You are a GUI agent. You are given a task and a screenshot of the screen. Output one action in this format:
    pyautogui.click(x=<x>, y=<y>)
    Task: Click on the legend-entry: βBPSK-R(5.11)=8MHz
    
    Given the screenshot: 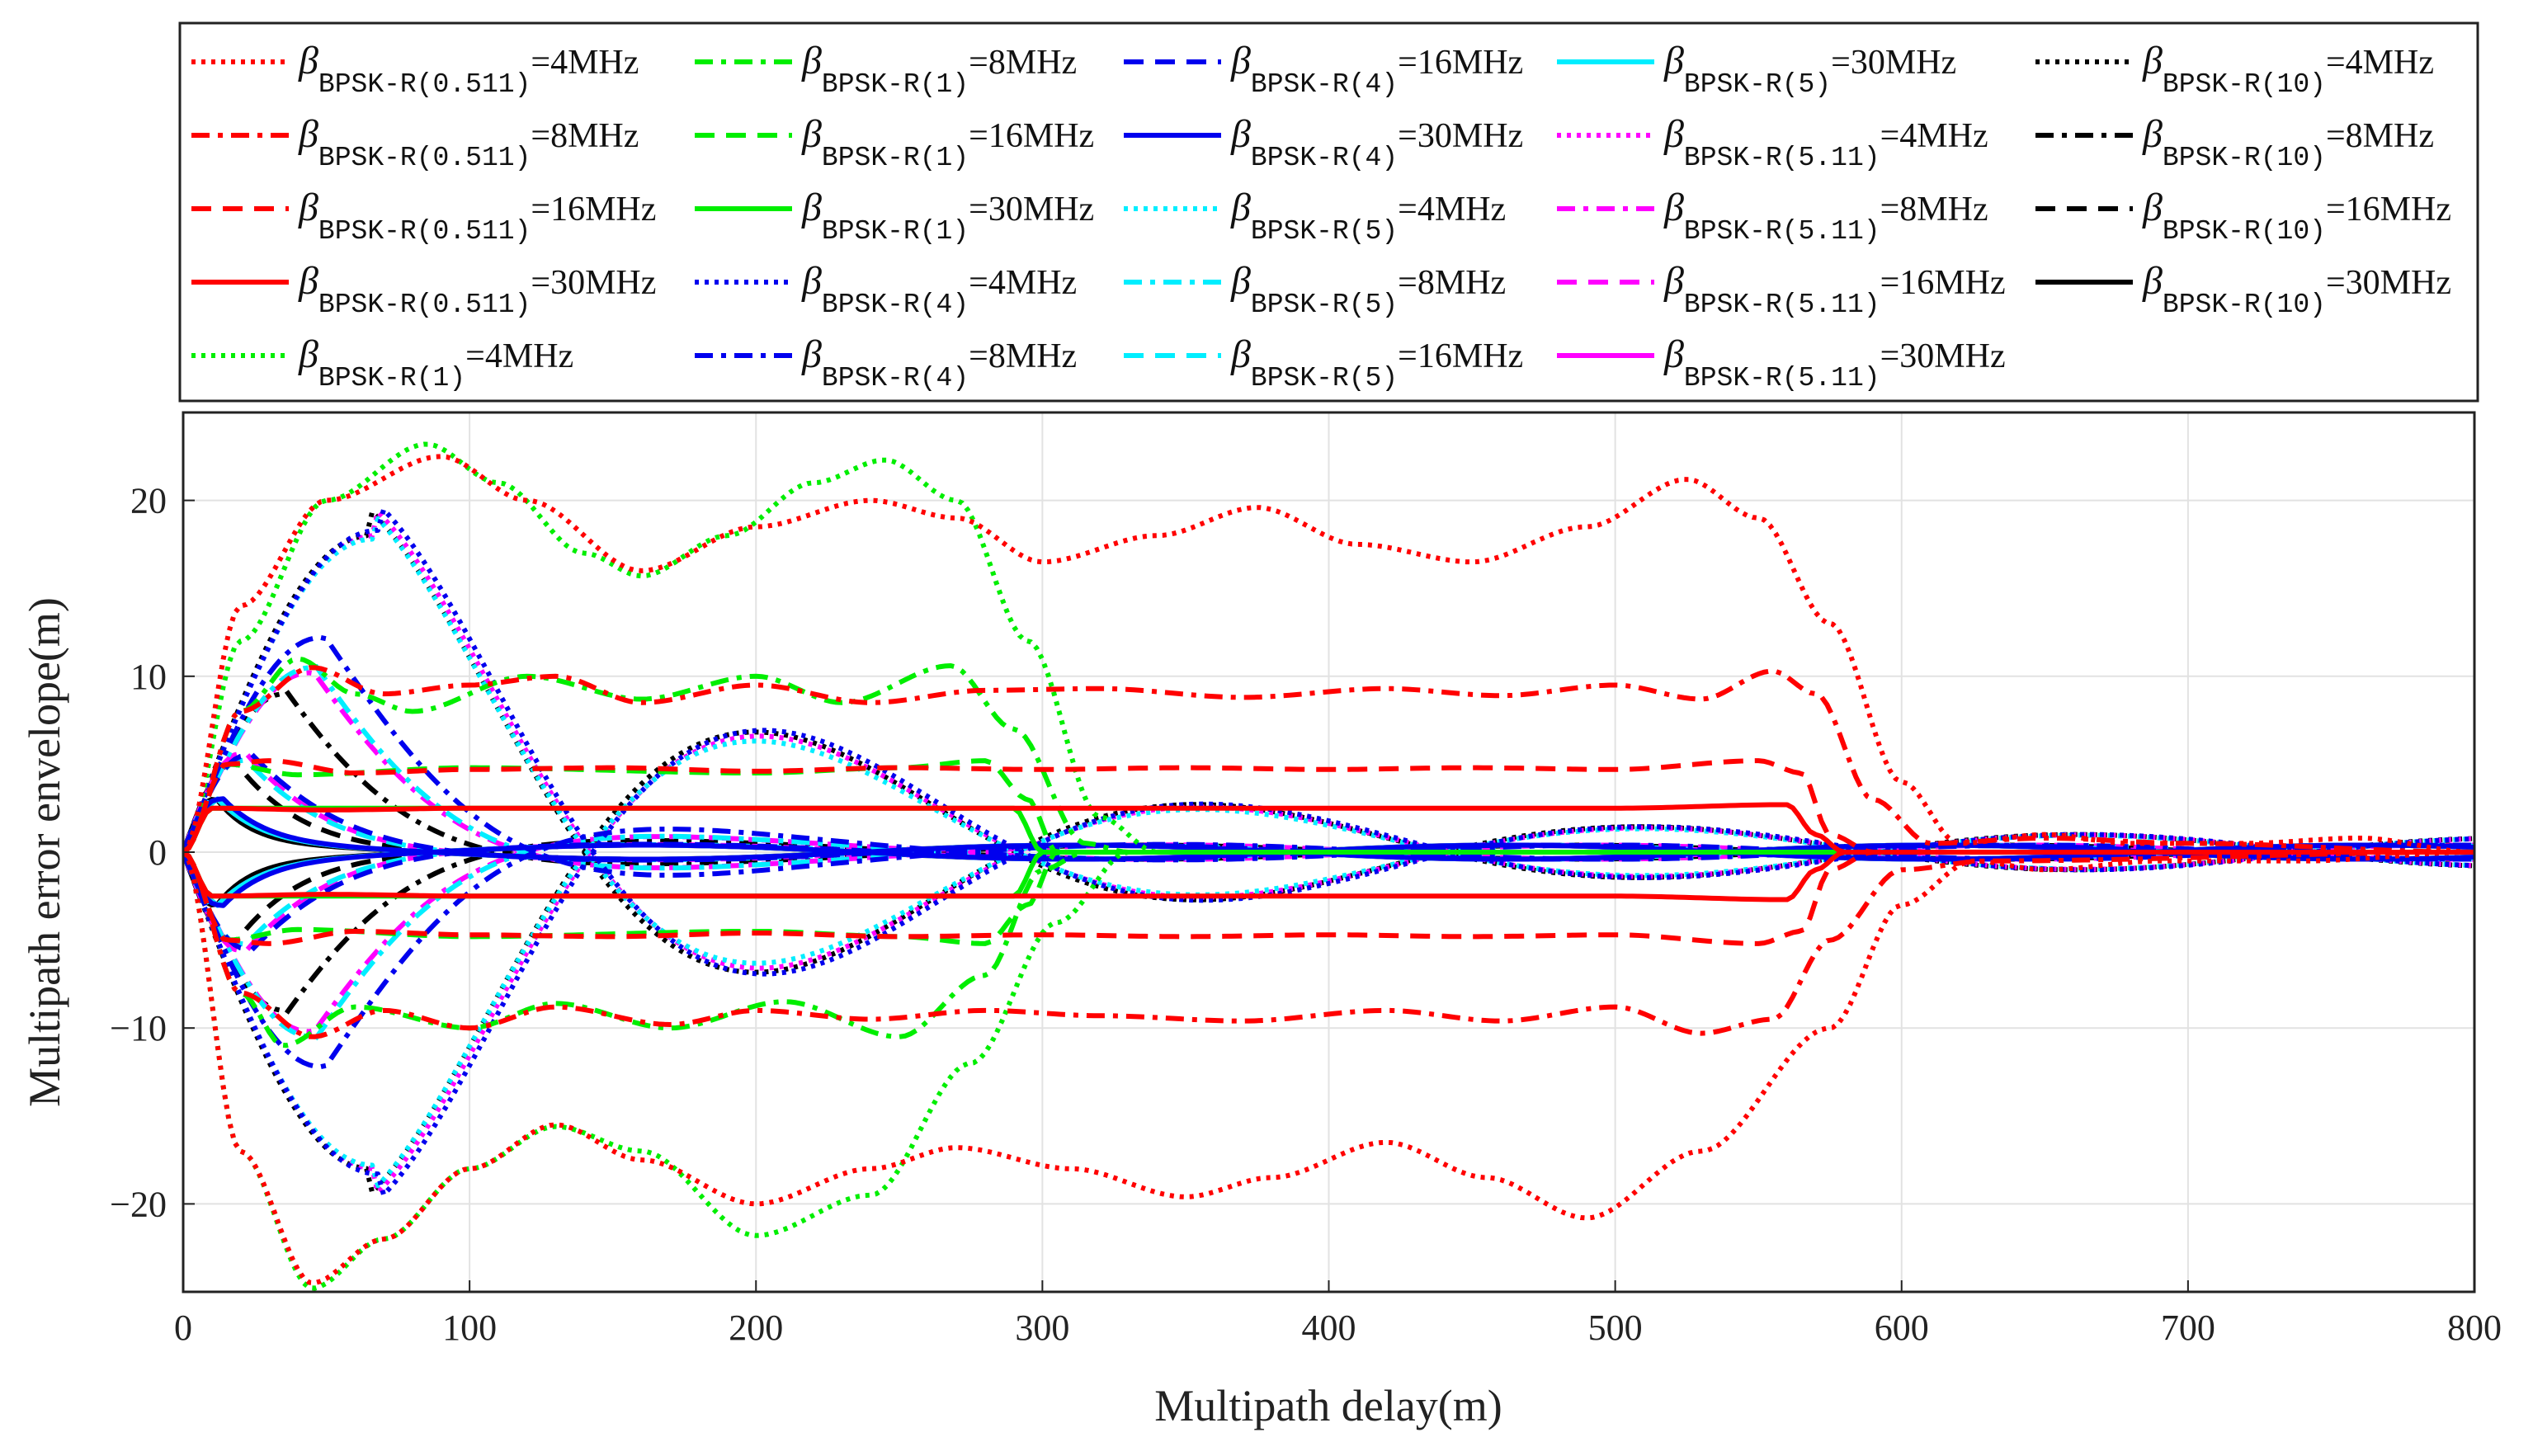 What is the action you would take?
    pyautogui.click(x=1772, y=216)
    